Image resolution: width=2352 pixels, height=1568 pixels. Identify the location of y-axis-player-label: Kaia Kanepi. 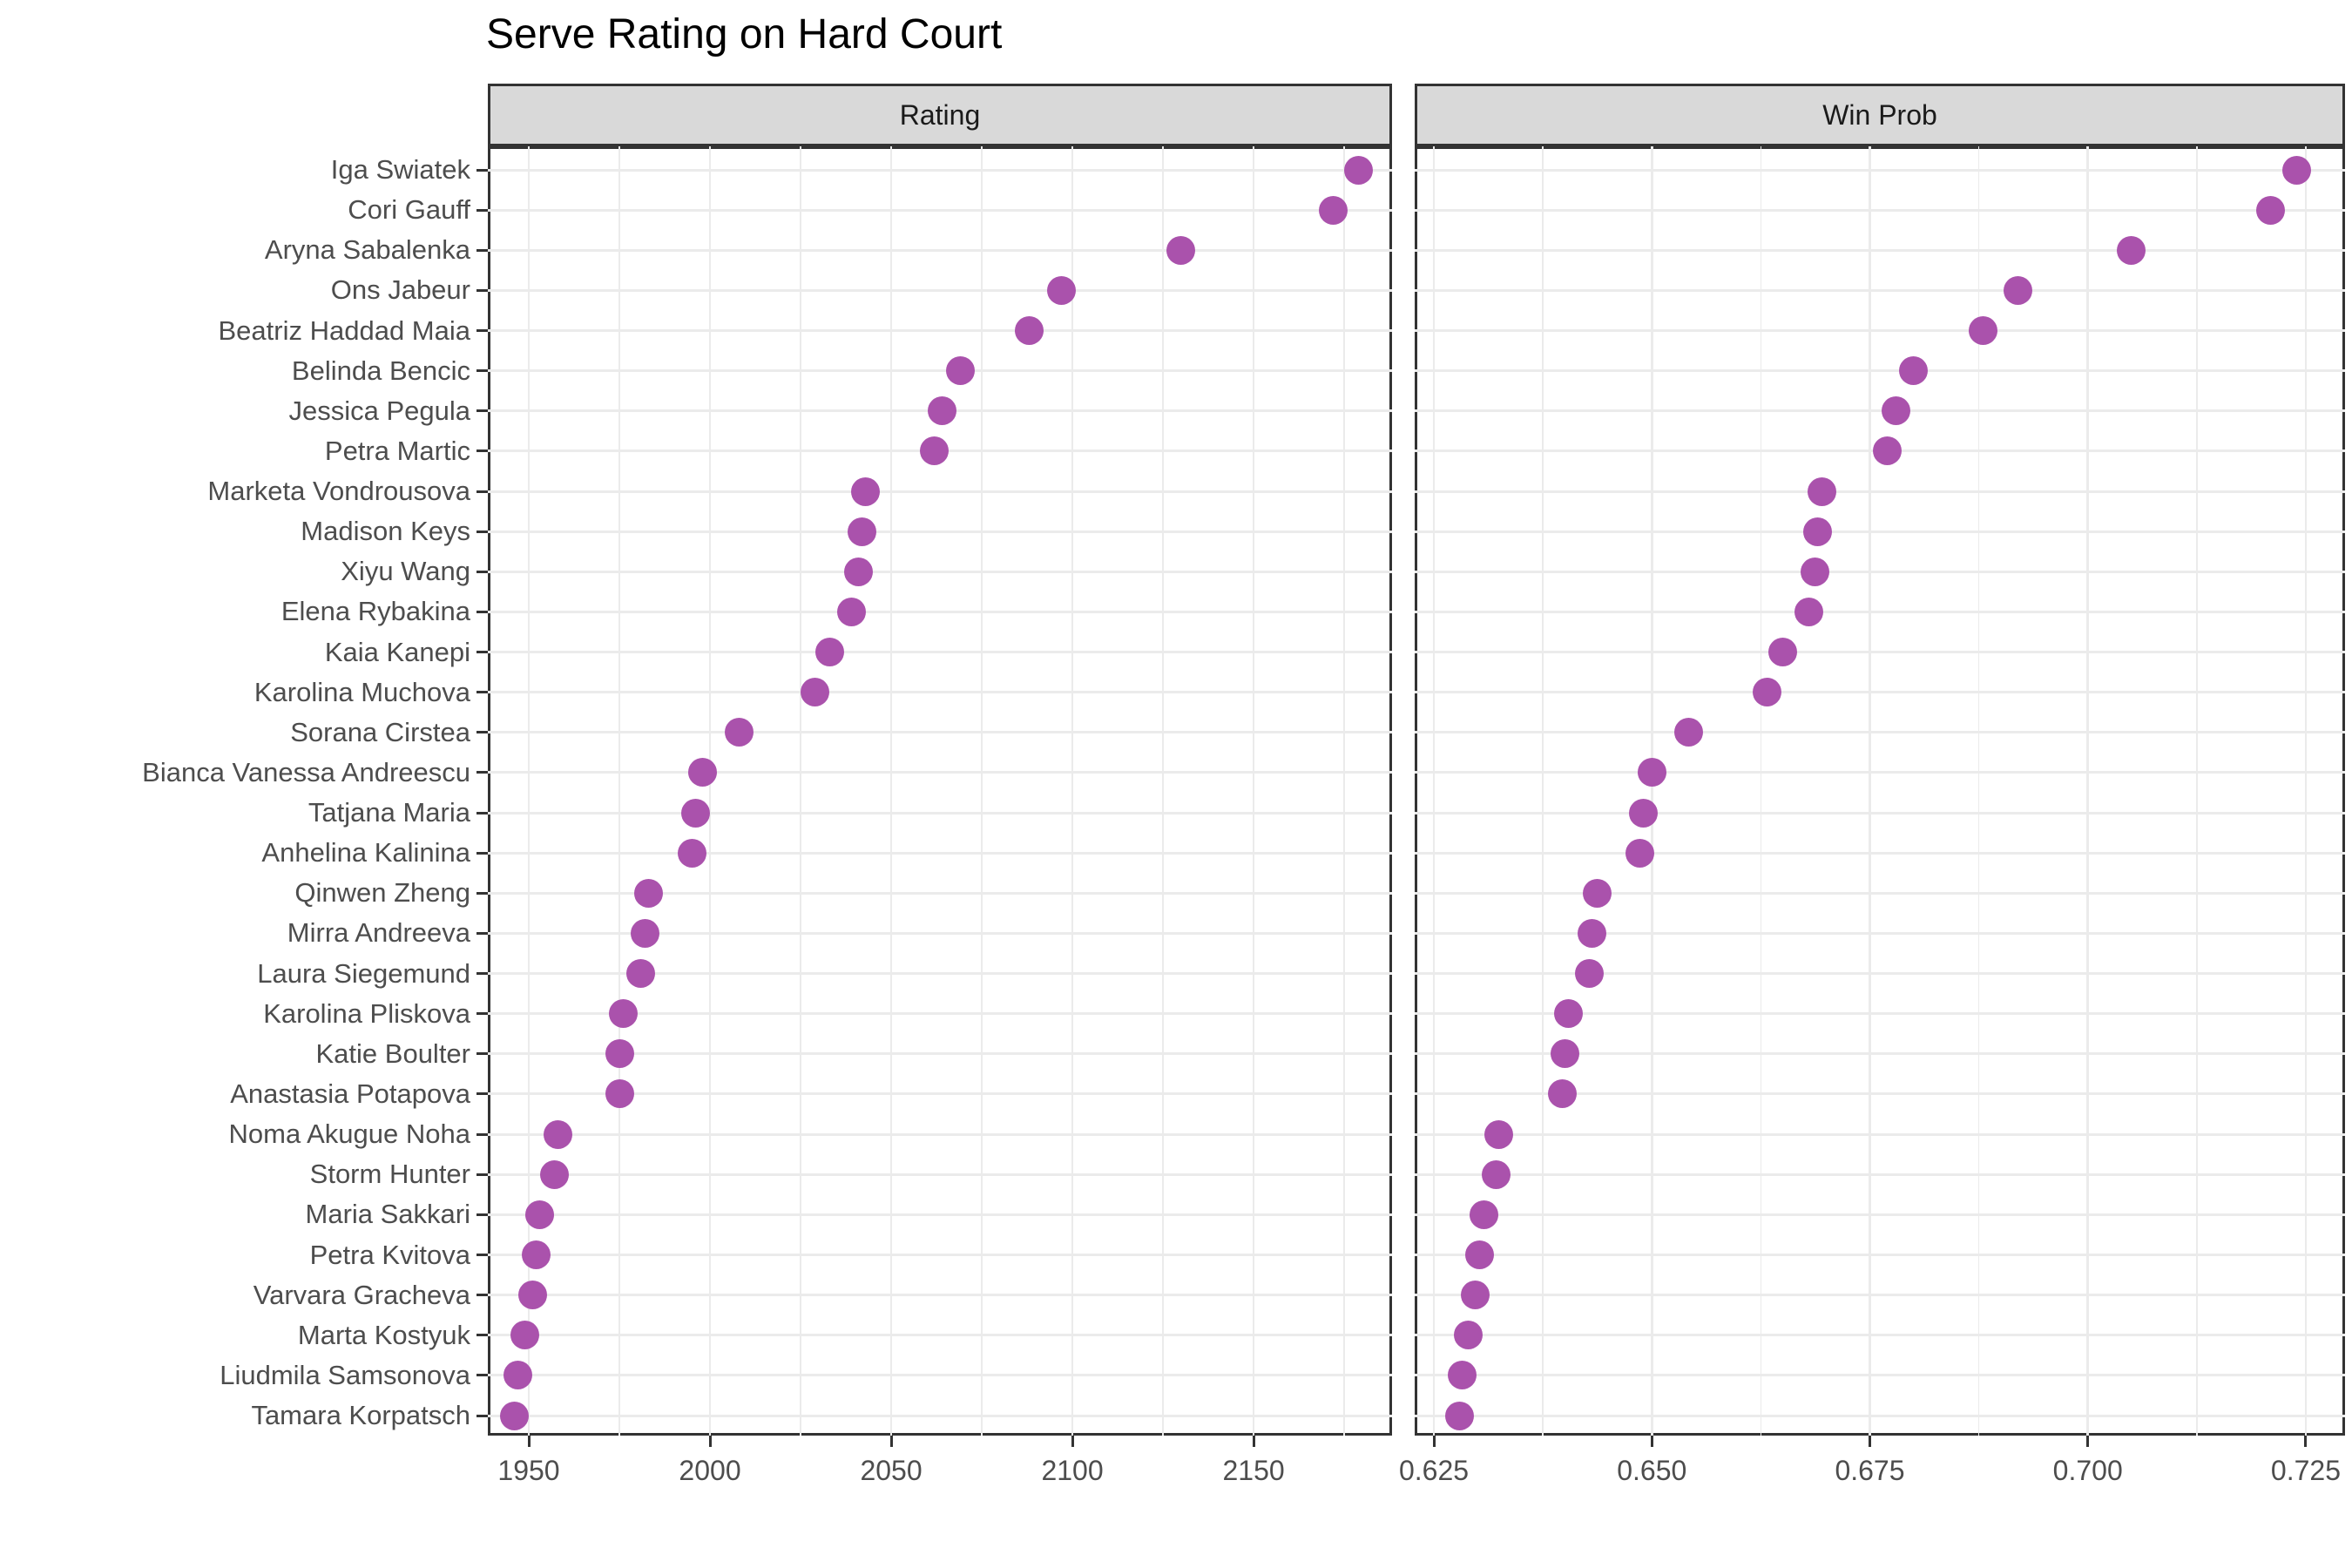
(397, 651).